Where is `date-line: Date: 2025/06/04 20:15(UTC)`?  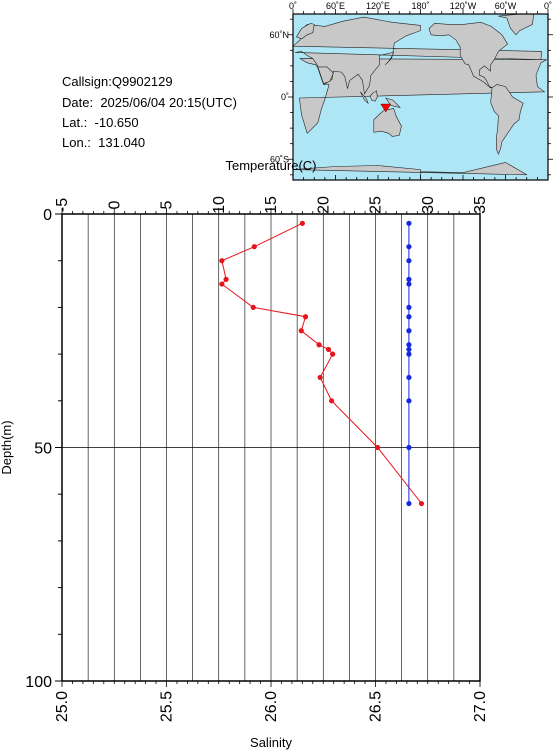 date-line: Date: 2025/06/04 20:15(UTC) is located at coordinates (149, 102).